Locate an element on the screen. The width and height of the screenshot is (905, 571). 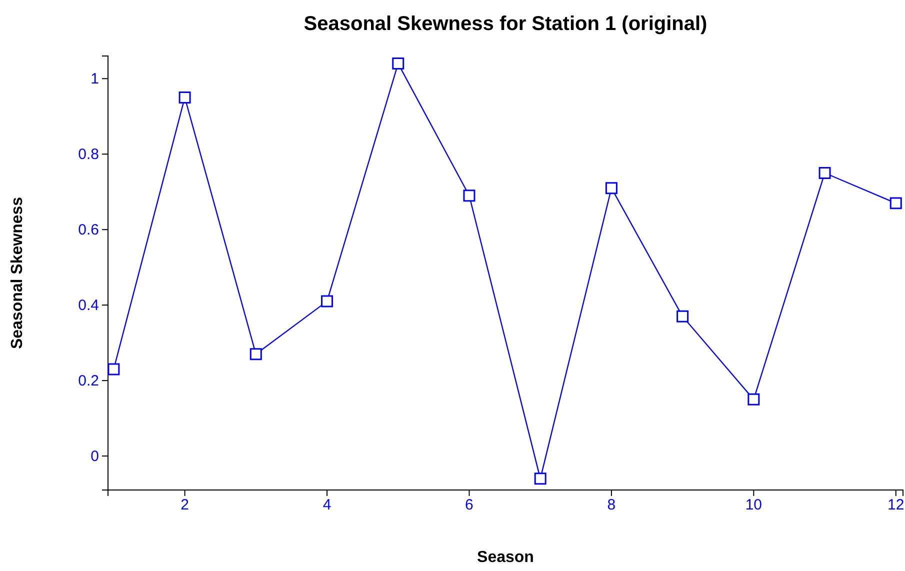
y-tick-label: 0 is located at coordinates (94, 456).